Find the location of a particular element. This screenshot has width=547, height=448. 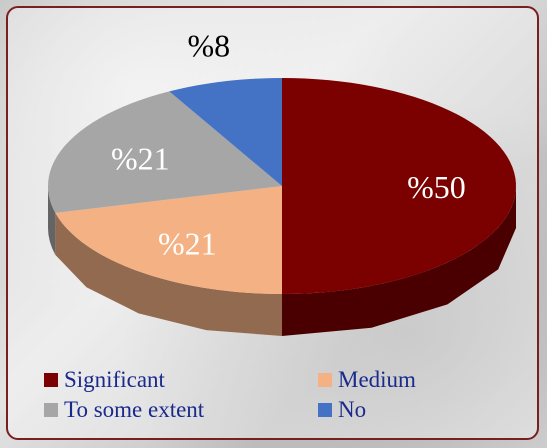

pie-label-to-some-extent: %21 is located at coordinates (140, 159).